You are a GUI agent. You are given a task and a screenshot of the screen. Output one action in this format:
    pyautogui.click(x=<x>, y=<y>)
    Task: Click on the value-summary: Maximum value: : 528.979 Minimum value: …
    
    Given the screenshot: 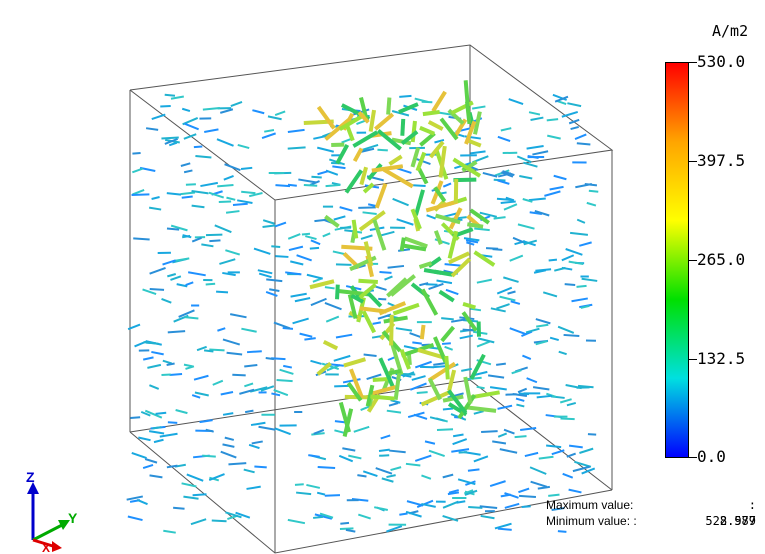 What is the action you would take?
    pyautogui.click(x=651, y=513)
    